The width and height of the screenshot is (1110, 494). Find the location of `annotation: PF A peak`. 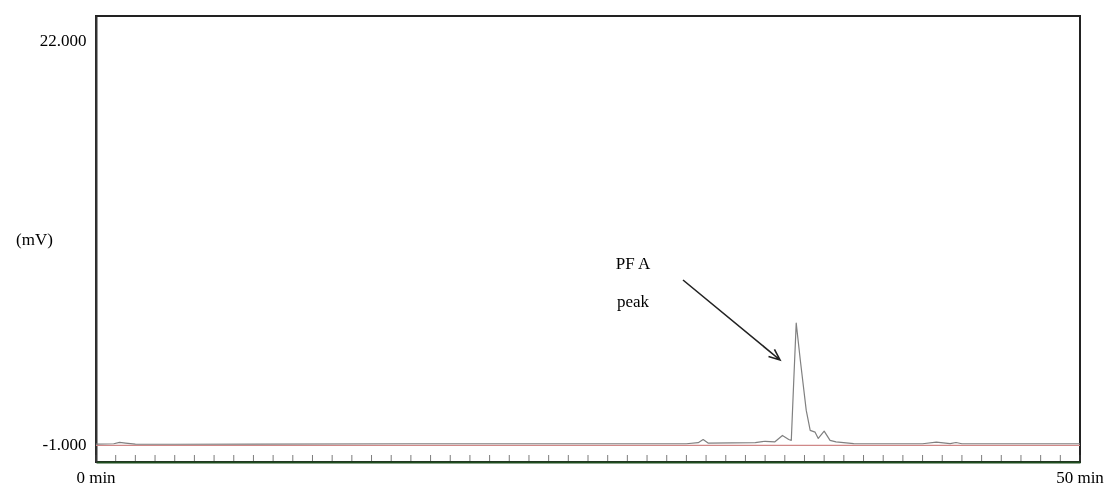

annotation: PF A peak is located at coordinates (633, 282).